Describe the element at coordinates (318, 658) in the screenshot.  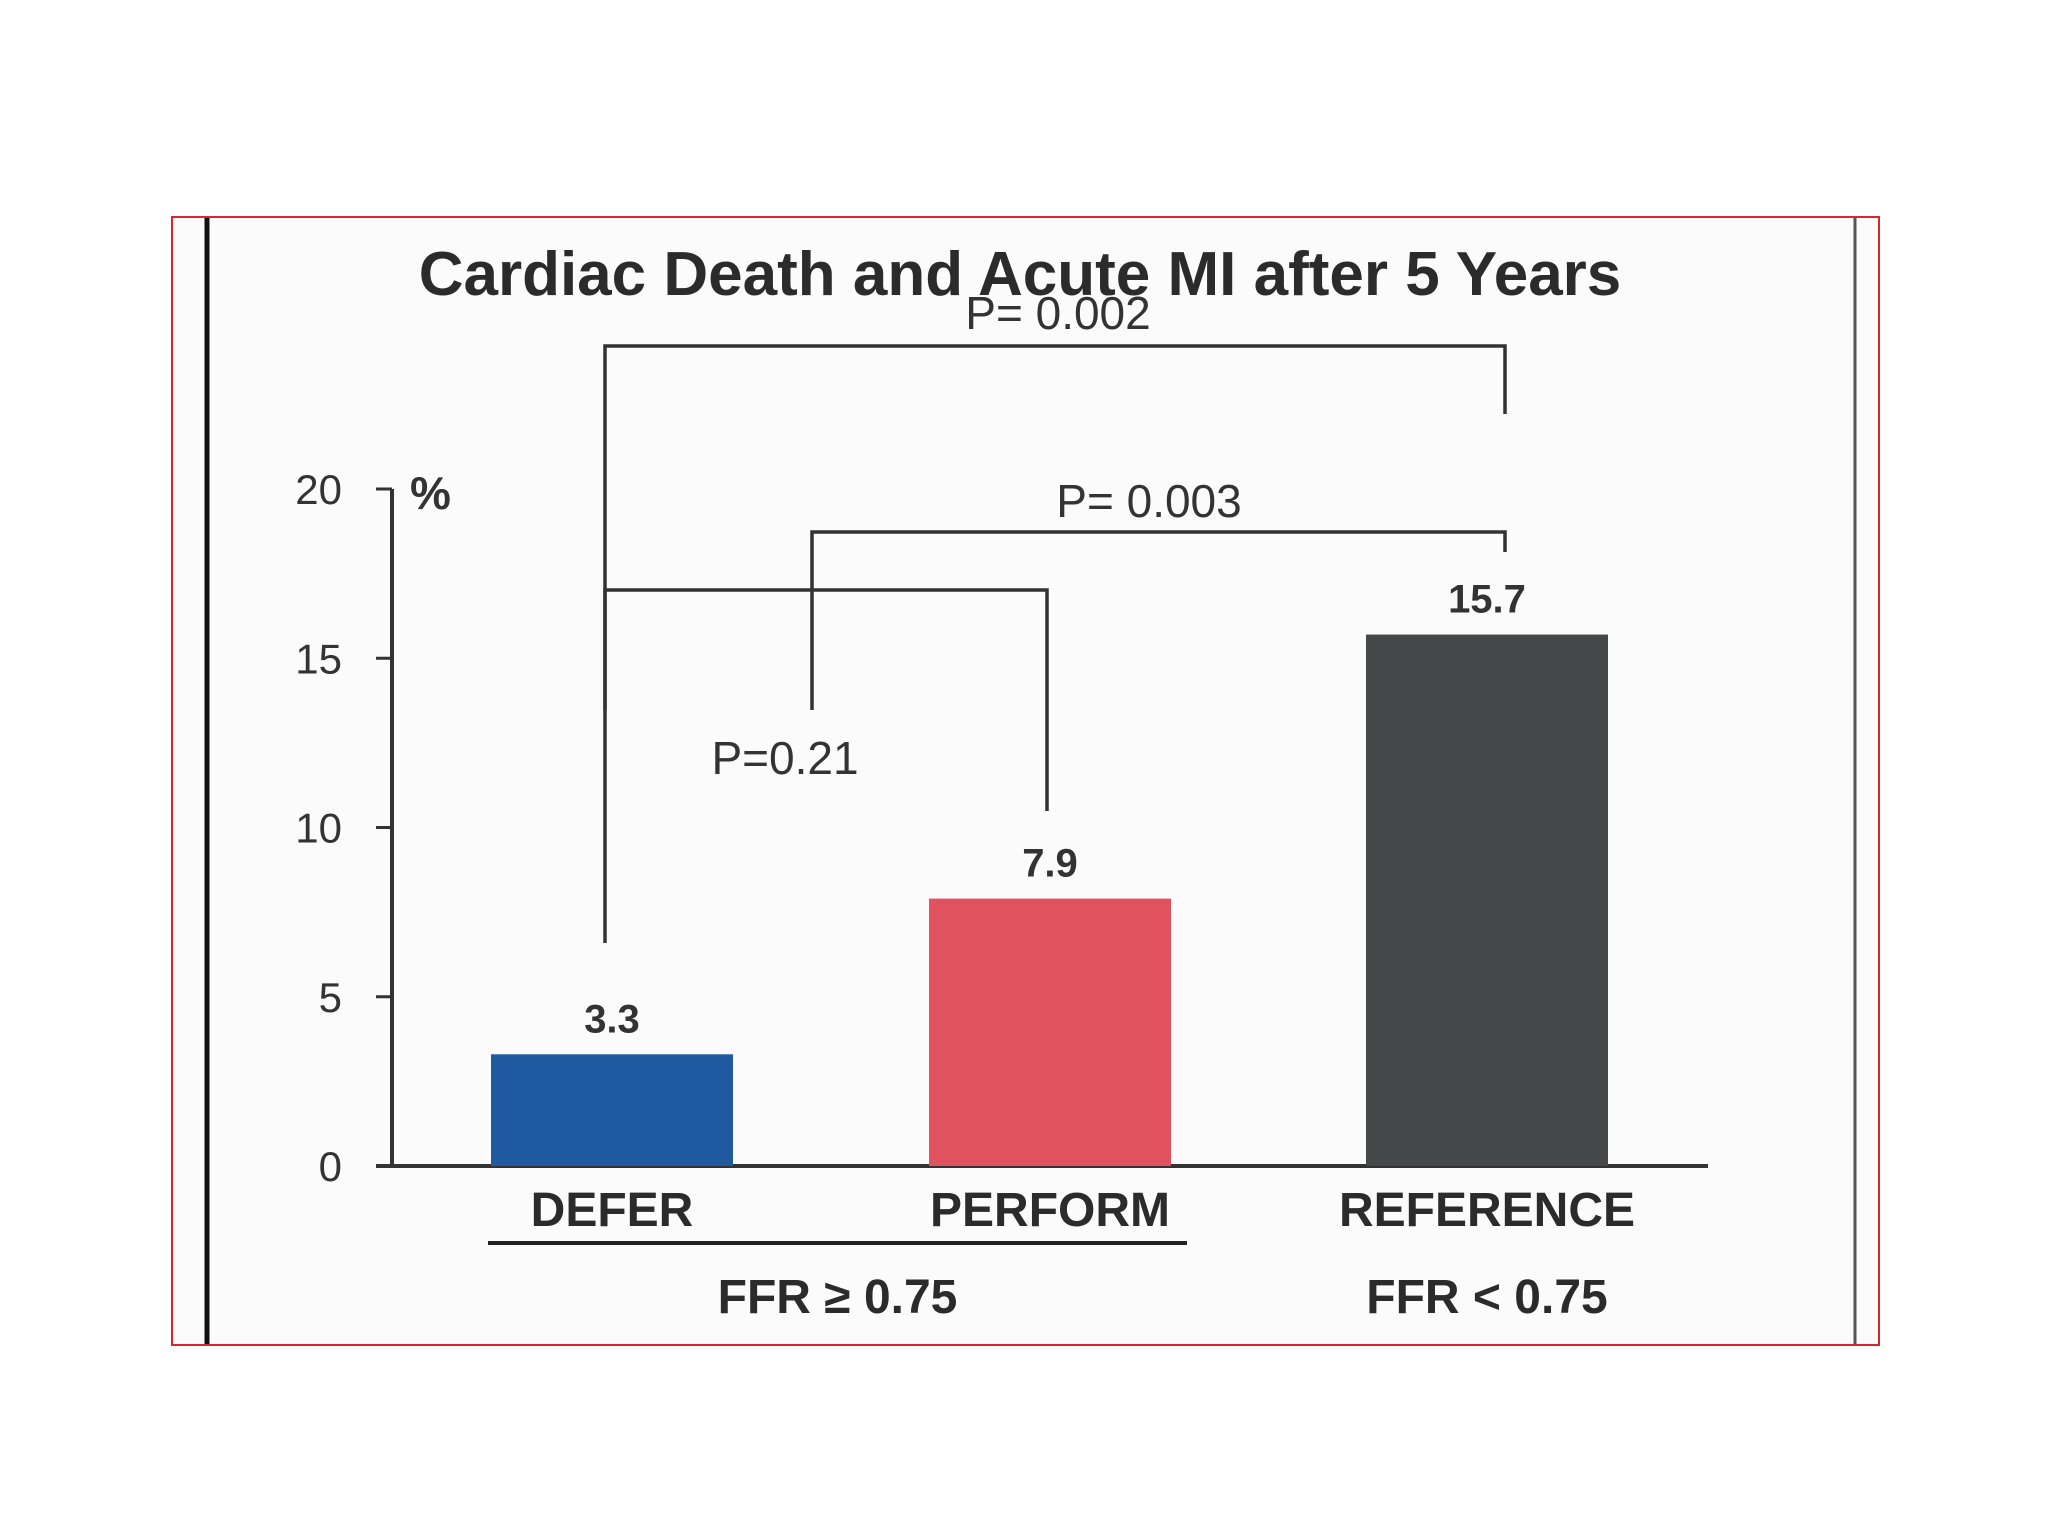
I see `y-tick-label: 15` at that location.